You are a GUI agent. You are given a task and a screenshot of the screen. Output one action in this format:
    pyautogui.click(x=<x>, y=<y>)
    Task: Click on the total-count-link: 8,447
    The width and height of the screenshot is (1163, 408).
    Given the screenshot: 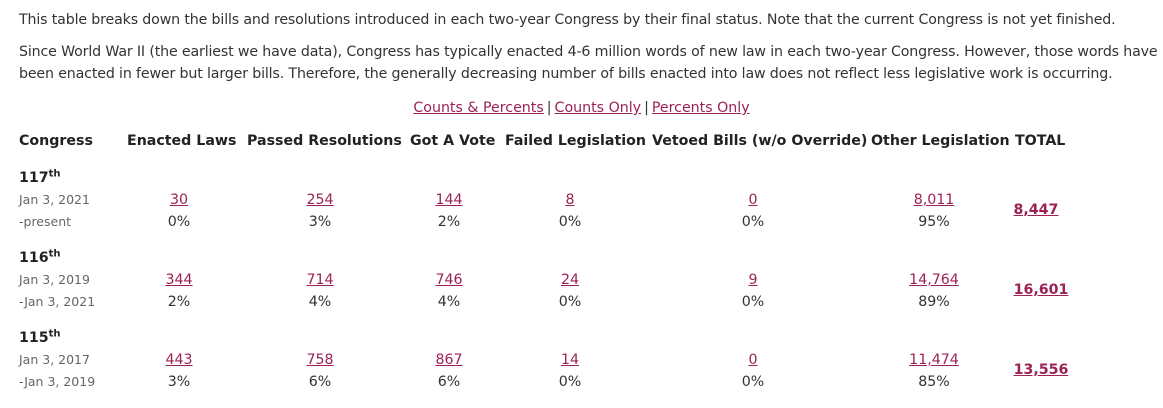 What is the action you would take?
    pyautogui.click(x=1036, y=210)
    